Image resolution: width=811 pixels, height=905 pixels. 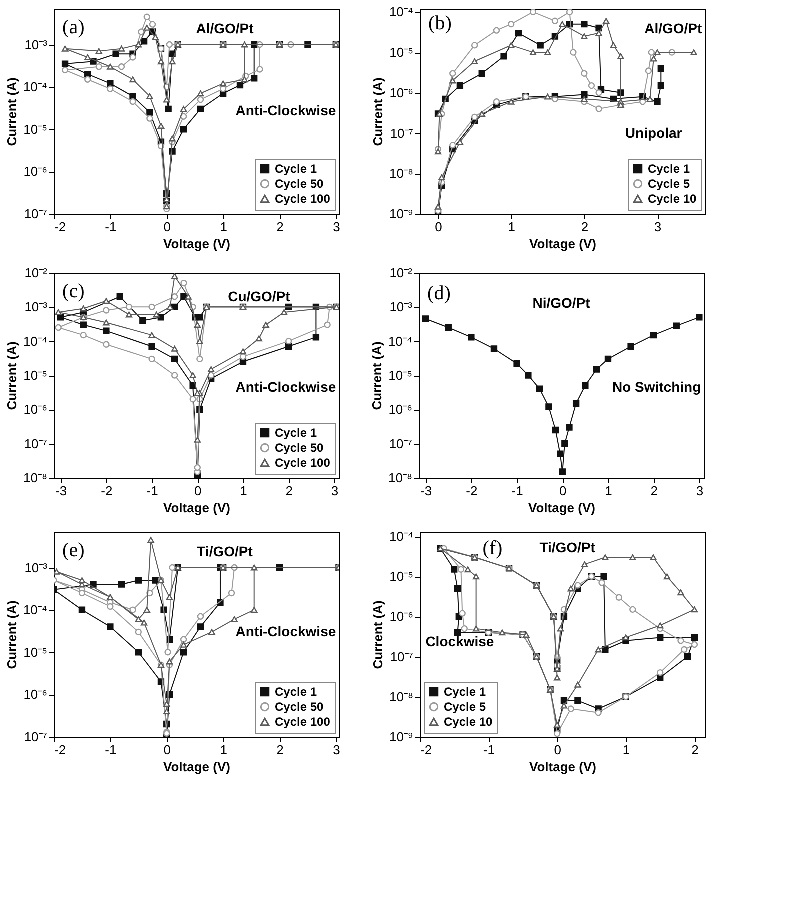 What do you see at coordinates (440, 23) in the screenshot?
I see `annotation: (b)` at bounding box center [440, 23].